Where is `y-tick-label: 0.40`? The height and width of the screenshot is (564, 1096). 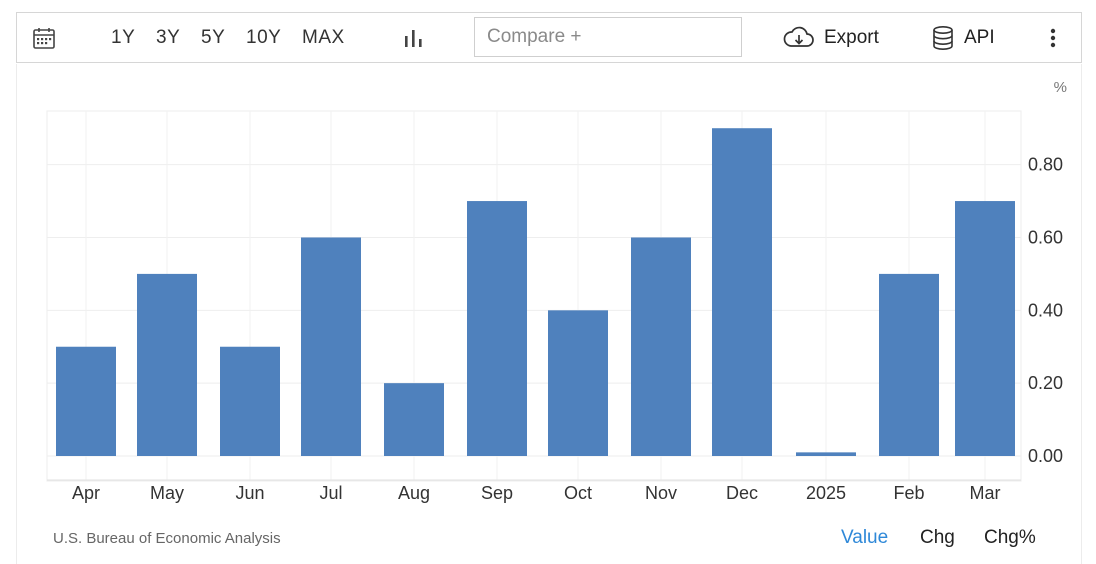
y-tick-label: 0.40 is located at coordinates (1045, 310).